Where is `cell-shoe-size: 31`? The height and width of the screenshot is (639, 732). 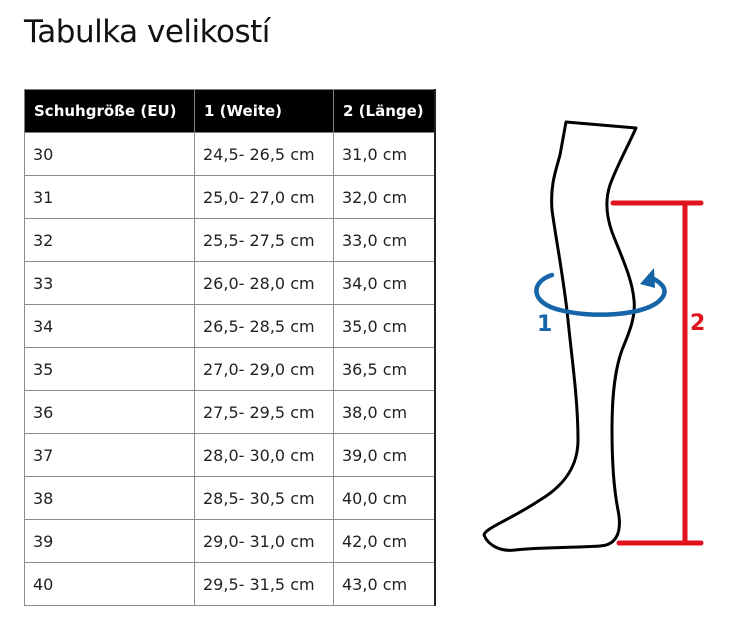 cell-shoe-size: 31 is located at coordinates (109, 197).